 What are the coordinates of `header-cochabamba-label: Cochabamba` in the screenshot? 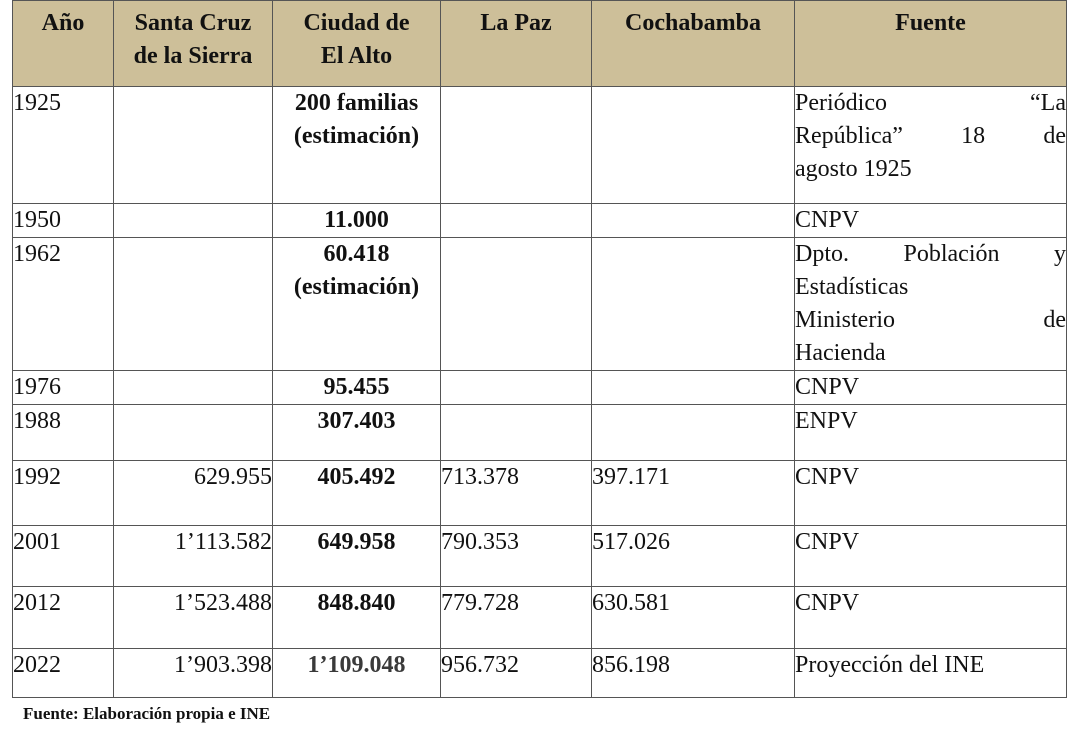 It's located at (693, 23).